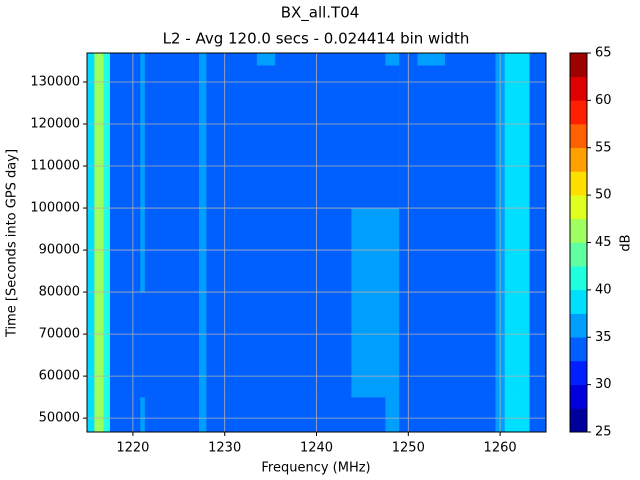 The width and height of the screenshot is (640, 480). Describe the element at coordinates (500, 448) in the screenshot. I see `x-tick-label: 1260` at that location.